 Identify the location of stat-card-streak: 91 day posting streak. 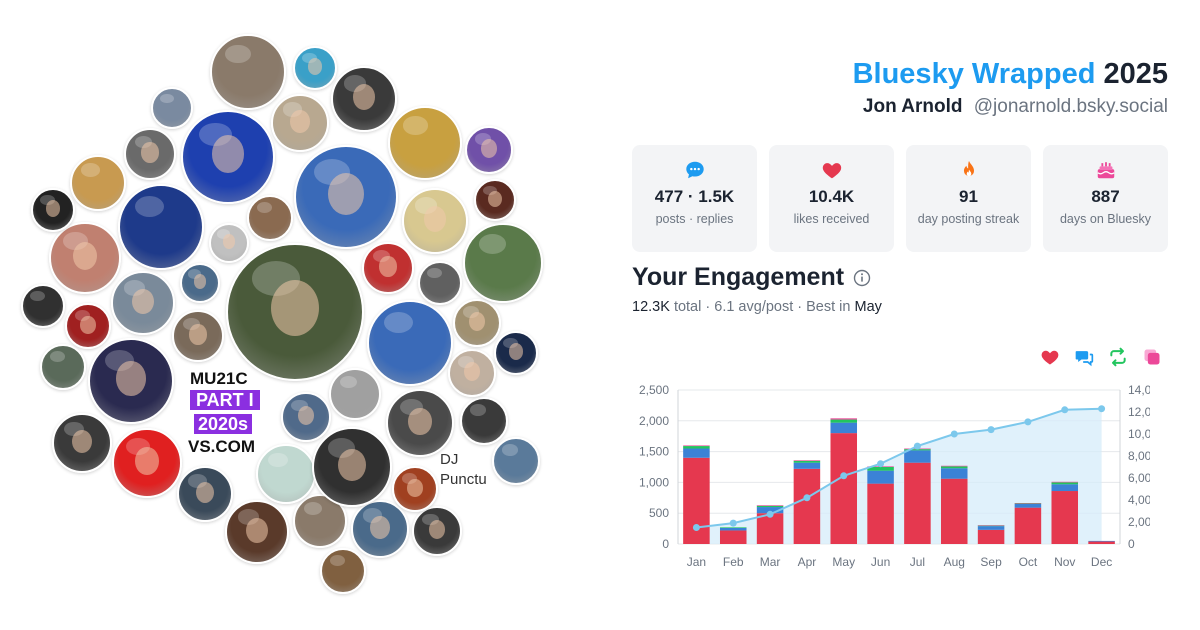
(968, 198).